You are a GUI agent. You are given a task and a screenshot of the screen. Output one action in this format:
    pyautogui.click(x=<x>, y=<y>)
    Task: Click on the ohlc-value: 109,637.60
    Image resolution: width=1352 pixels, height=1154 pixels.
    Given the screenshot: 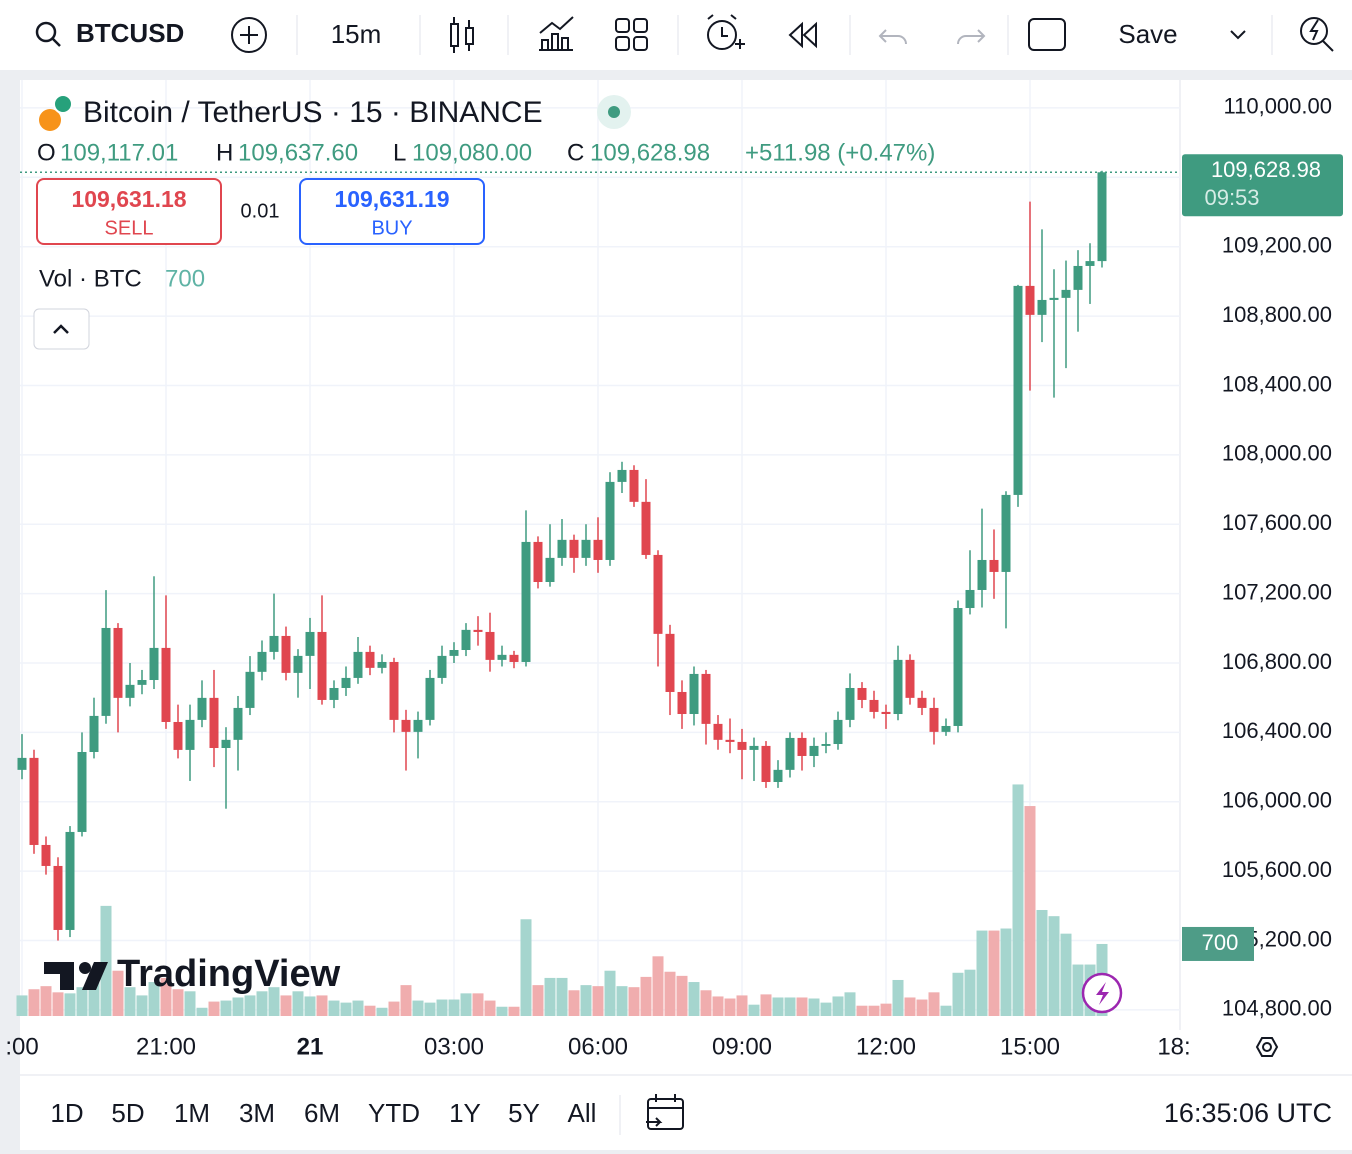 What is the action you would take?
    pyautogui.click(x=298, y=152)
    